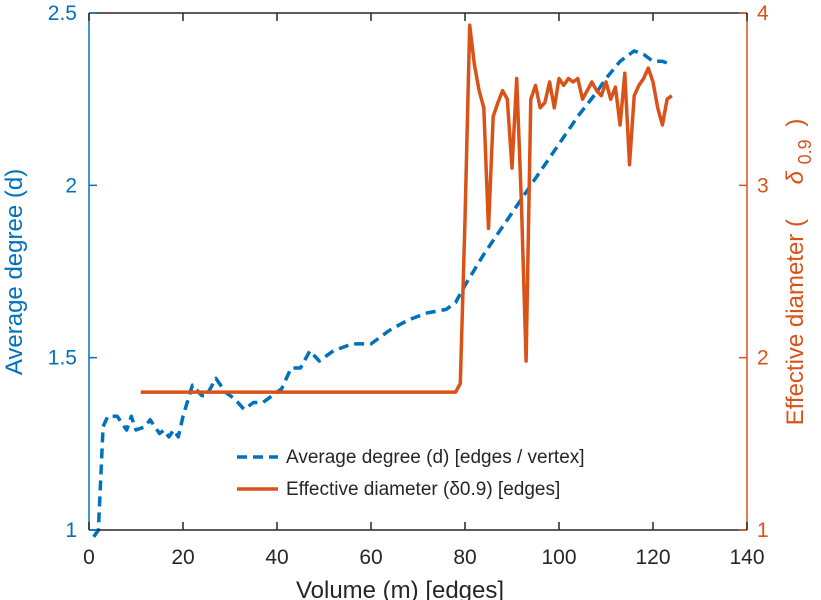  Describe the element at coordinates (795, 322) in the screenshot. I see `right-y-axis-title-prefix: Effective diameter (` at that location.